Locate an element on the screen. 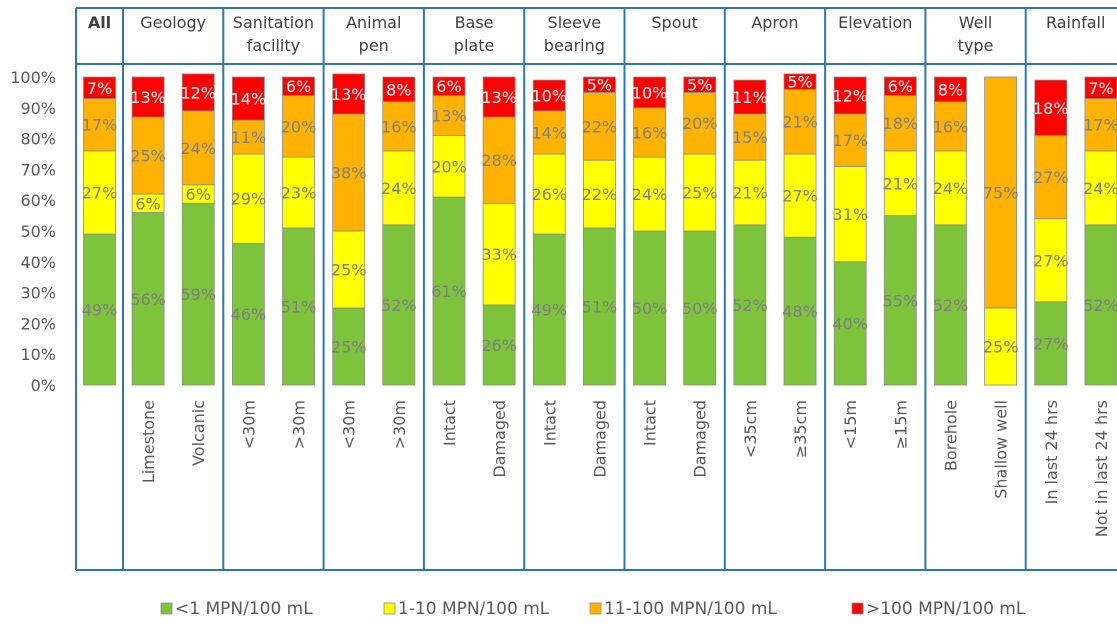  data-label: 22% is located at coordinates (600, 126).